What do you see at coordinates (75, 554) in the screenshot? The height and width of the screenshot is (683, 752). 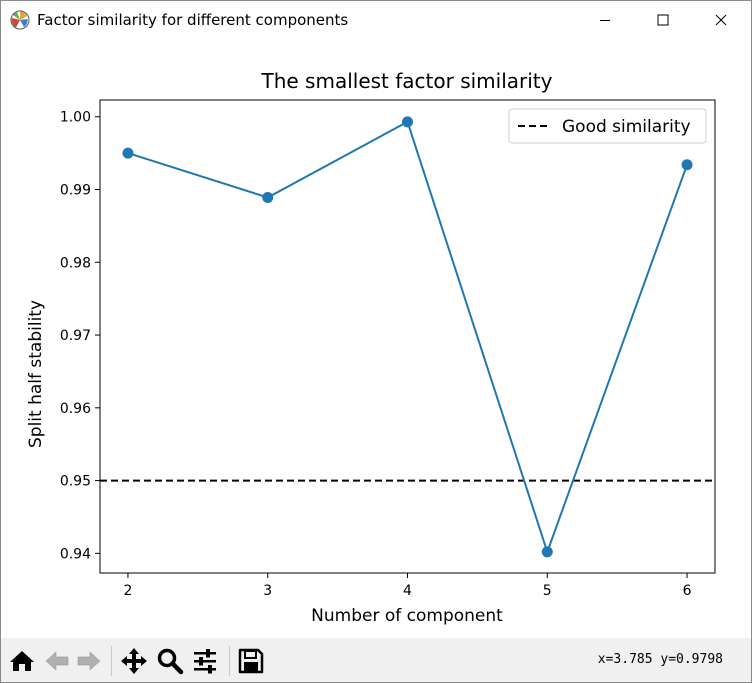 I see `y-tick-label: 0.94` at bounding box center [75, 554].